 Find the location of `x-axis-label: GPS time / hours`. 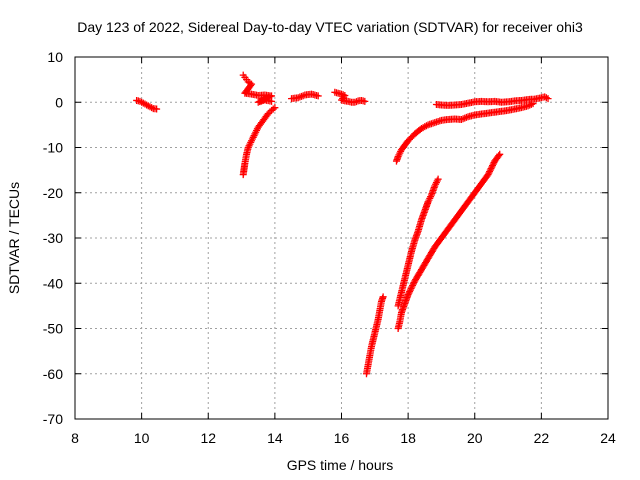

x-axis-label: GPS time / hours is located at coordinates (340, 465).